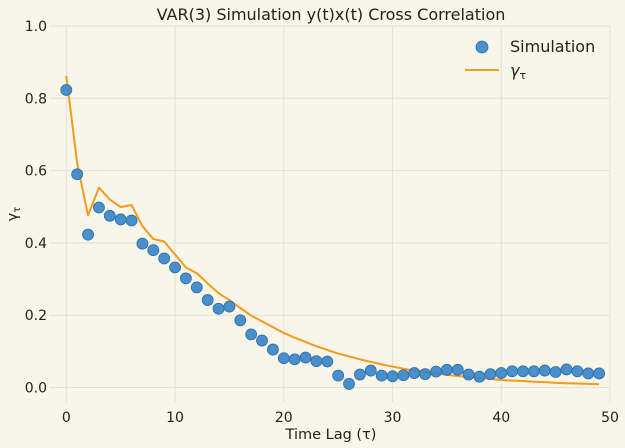 This screenshot has width=625, height=448. I want to click on x-tick-label: 20, so click(284, 418).